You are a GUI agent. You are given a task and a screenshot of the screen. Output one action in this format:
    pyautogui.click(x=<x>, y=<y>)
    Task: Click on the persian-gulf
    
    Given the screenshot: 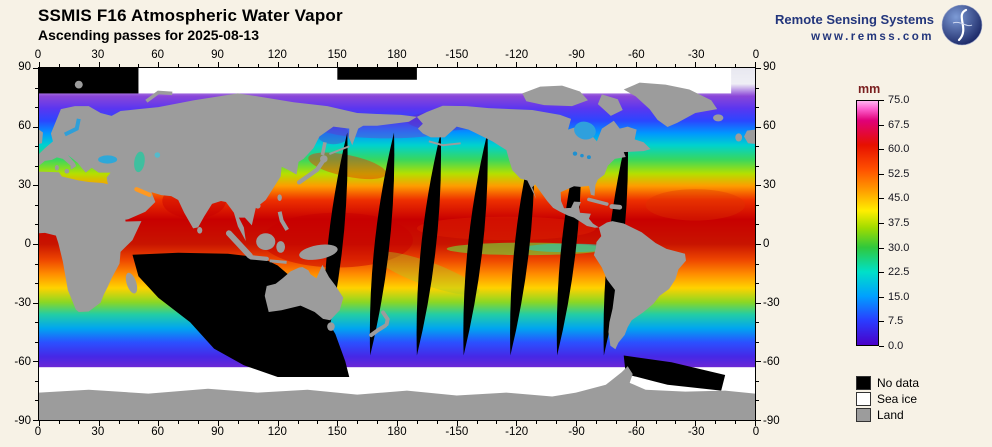 What is the action you would take?
    pyautogui.click(x=143, y=192)
    